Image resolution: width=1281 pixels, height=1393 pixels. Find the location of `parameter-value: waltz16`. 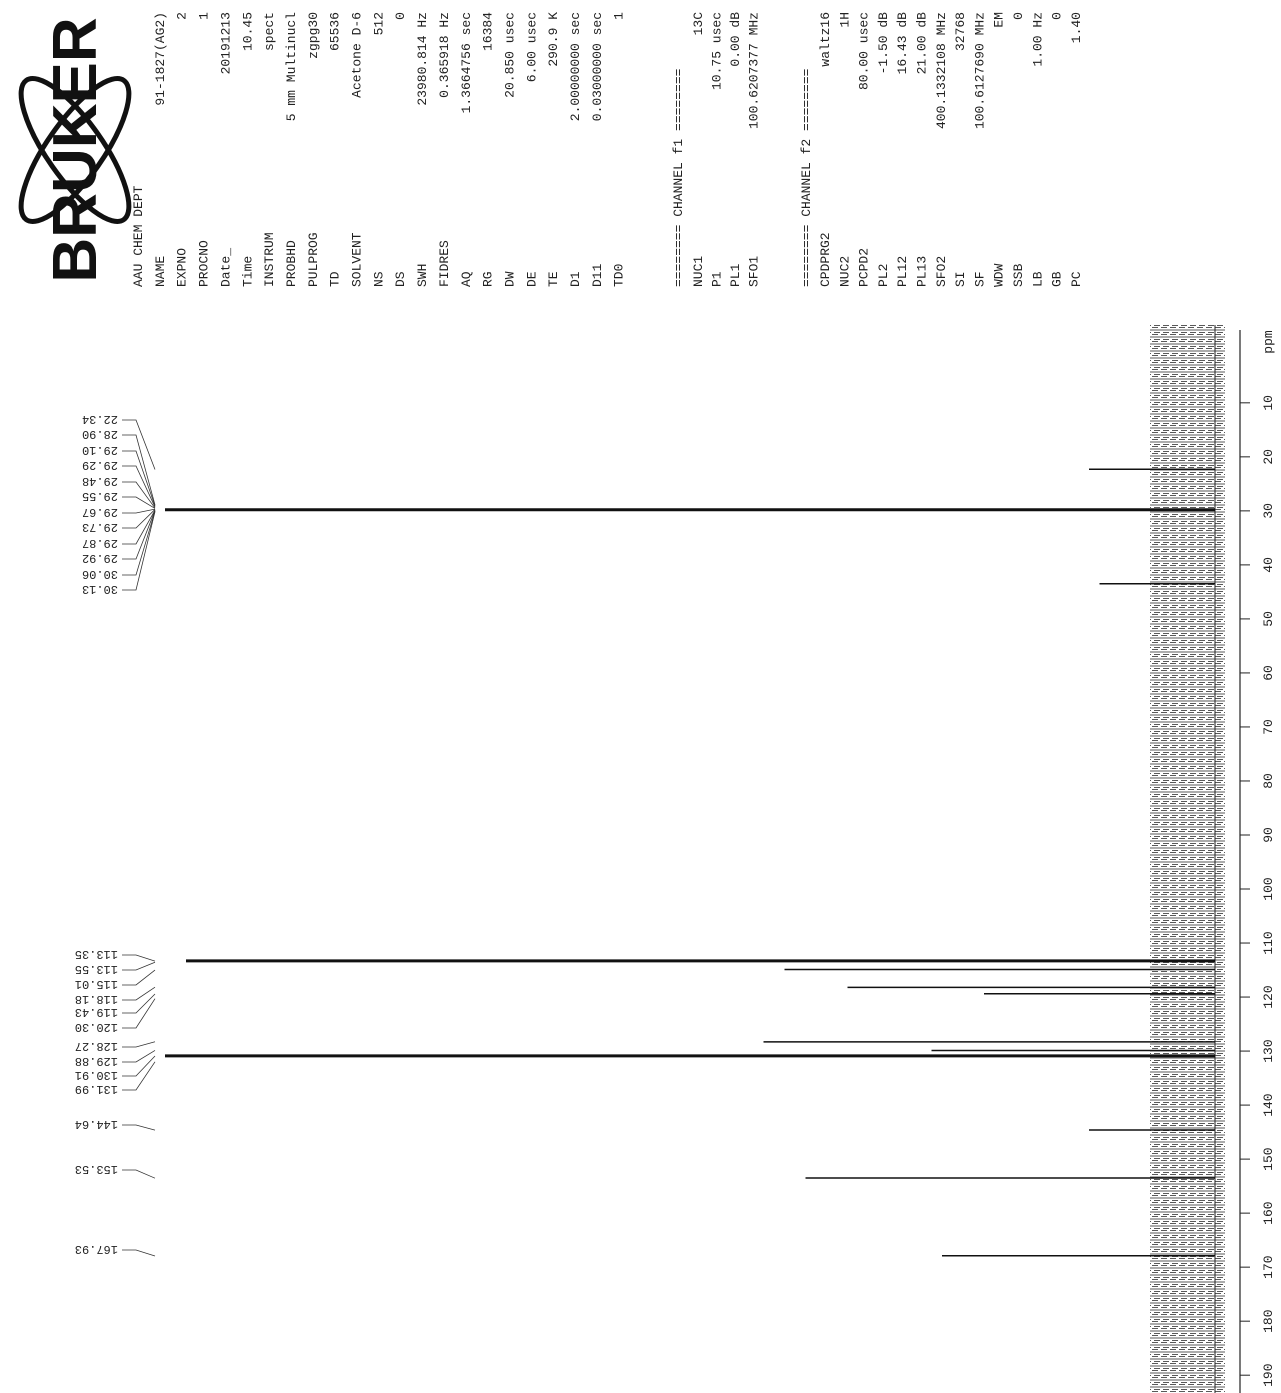

parameter-value: waltz16 is located at coordinates (825, 39).